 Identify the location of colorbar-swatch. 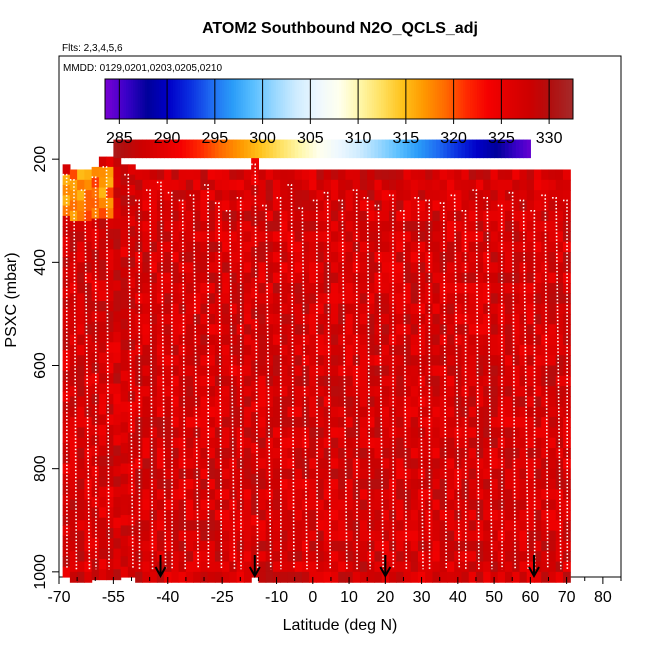
(123, 99).